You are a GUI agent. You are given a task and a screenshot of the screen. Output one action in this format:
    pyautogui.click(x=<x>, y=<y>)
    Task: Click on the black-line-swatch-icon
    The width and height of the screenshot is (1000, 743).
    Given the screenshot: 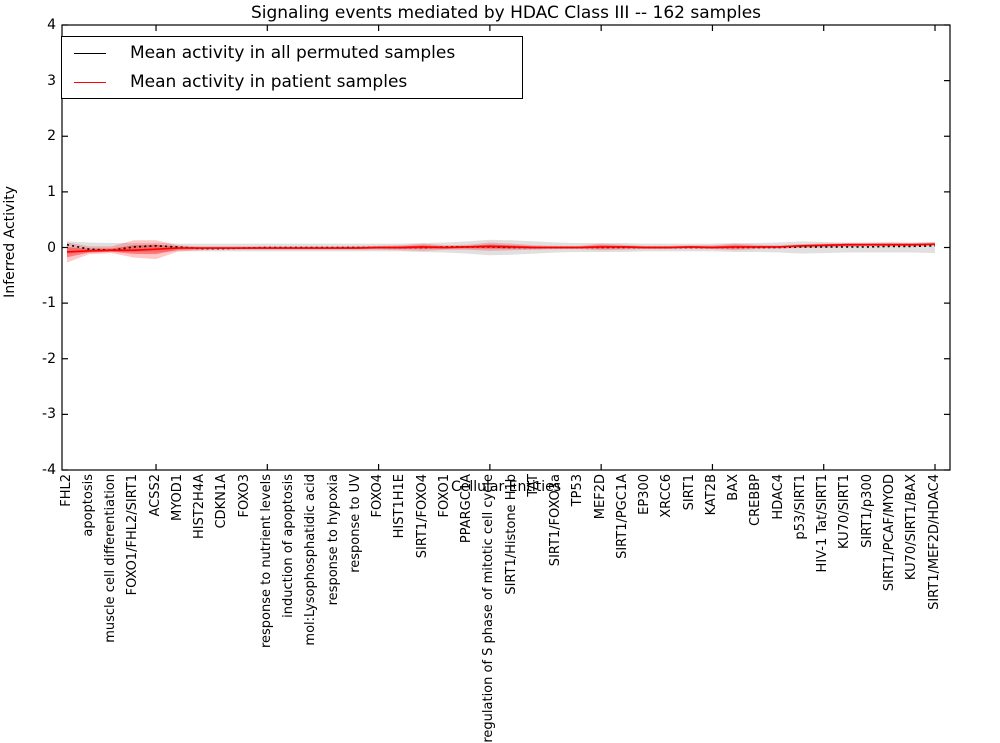 What is the action you would take?
    pyautogui.click(x=90, y=53)
    